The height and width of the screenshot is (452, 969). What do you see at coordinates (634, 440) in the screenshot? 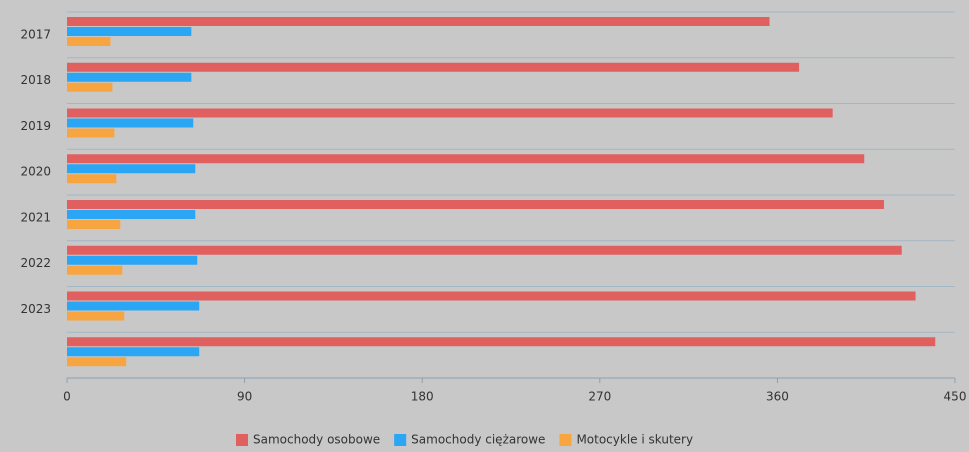
I see `legend-label: Motocykle i skutery` at bounding box center [634, 440].